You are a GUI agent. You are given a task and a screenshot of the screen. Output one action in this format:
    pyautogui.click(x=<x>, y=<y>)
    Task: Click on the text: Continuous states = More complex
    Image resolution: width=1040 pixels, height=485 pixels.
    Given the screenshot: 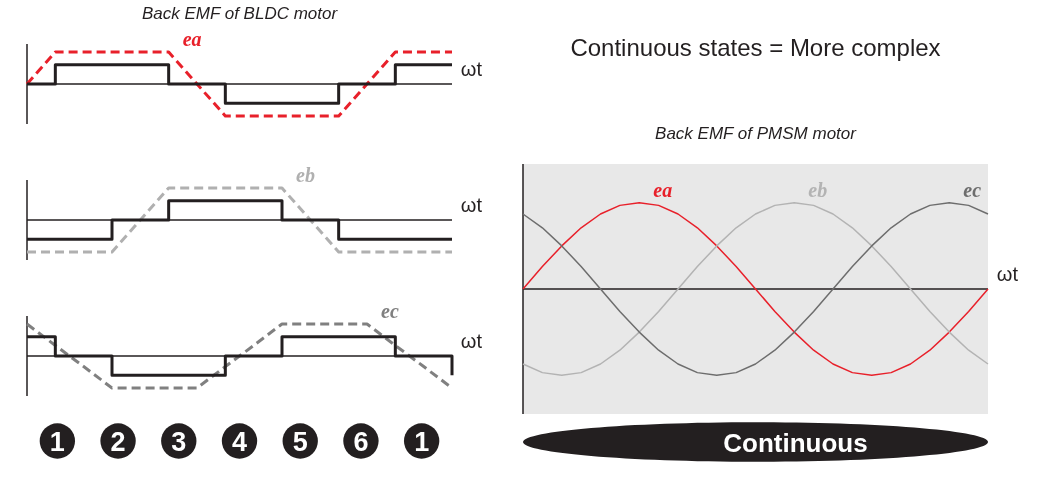 What is the action you would take?
    pyautogui.click(x=755, y=47)
    